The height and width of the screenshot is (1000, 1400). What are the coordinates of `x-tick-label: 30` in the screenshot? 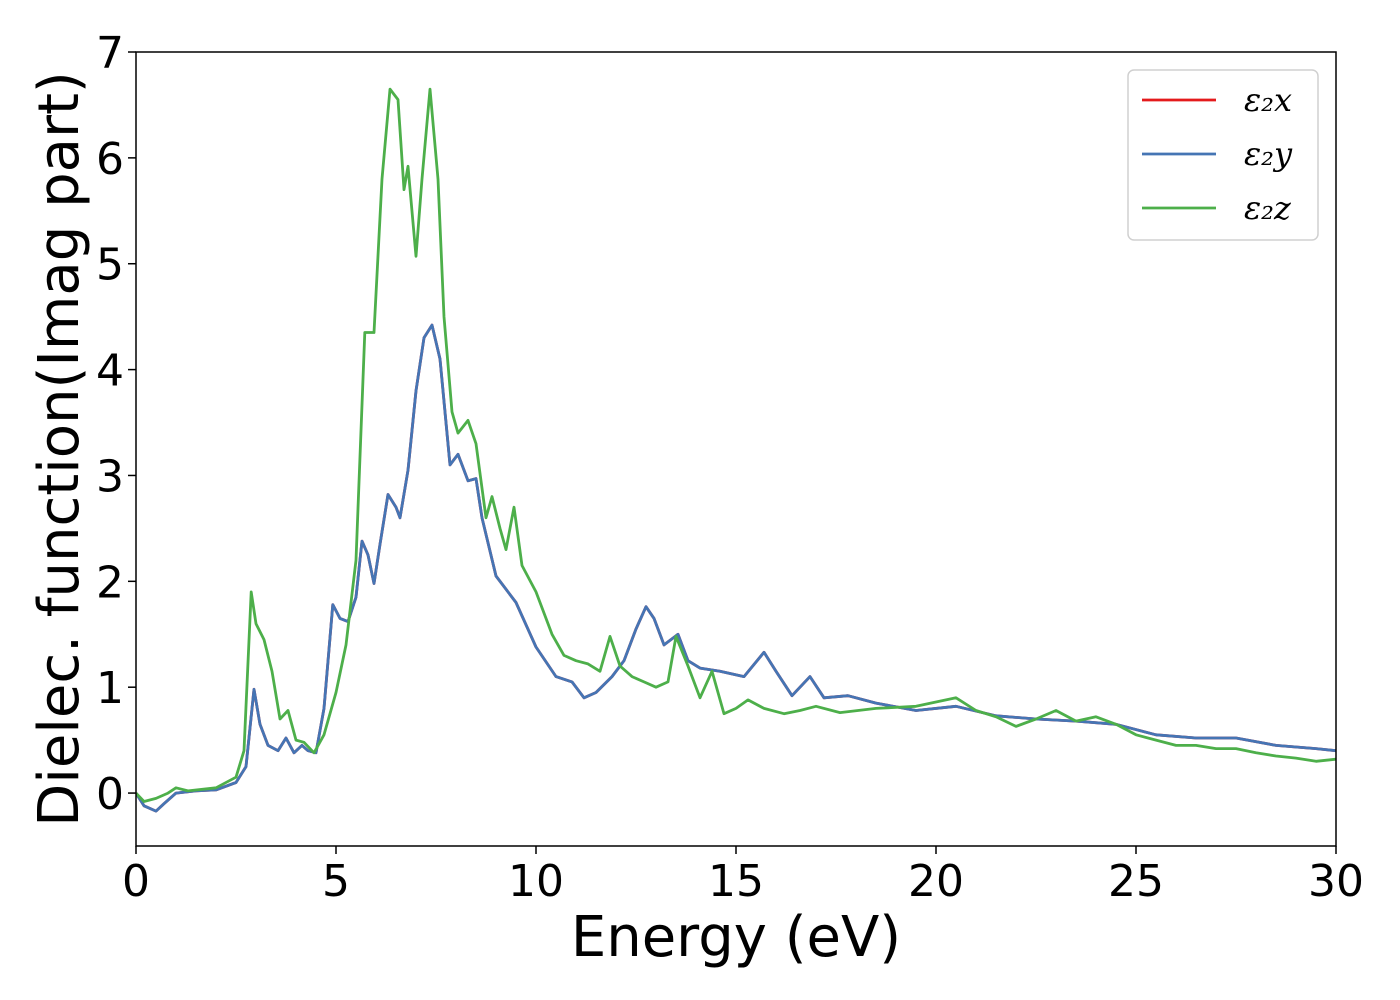 It's located at (1336, 881).